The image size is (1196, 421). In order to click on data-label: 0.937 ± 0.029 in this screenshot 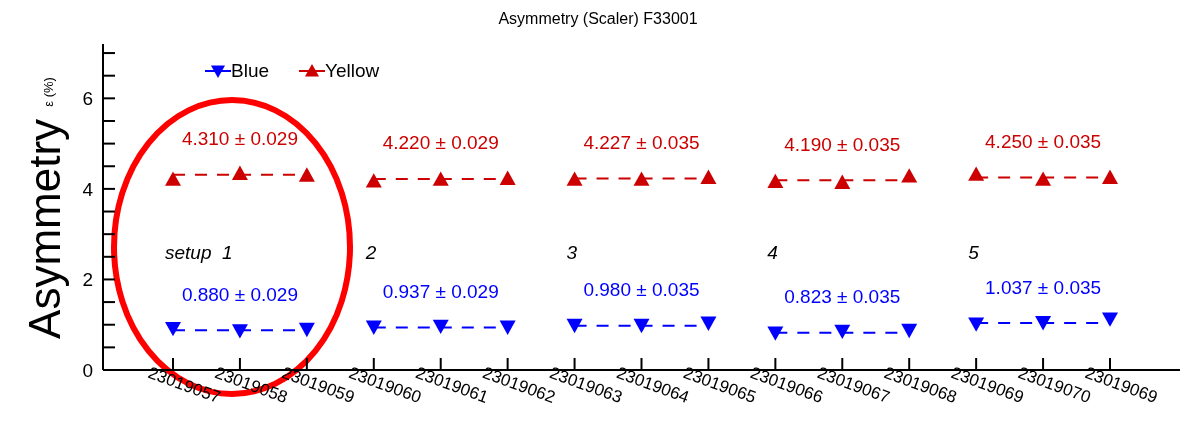, I will do `click(440, 292)`.